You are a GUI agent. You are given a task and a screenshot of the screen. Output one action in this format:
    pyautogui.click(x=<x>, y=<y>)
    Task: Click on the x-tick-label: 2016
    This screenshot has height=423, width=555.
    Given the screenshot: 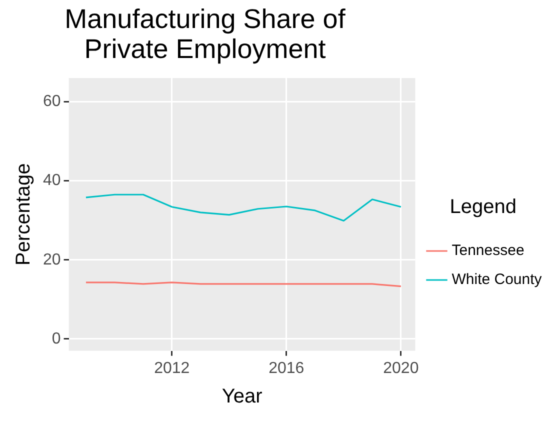 What is the action you would take?
    pyautogui.click(x=286, y=368)
    